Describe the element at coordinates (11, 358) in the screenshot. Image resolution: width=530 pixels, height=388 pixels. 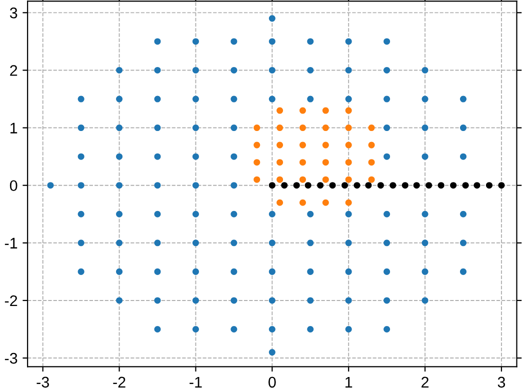
I see `y-tick-label: -3` at that location.